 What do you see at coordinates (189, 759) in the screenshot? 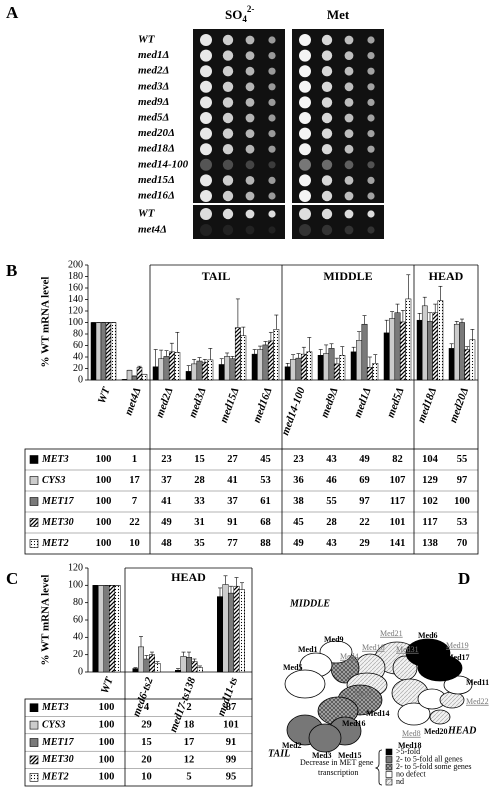
I see `table-value: 12` at bounding box center [189, 759].